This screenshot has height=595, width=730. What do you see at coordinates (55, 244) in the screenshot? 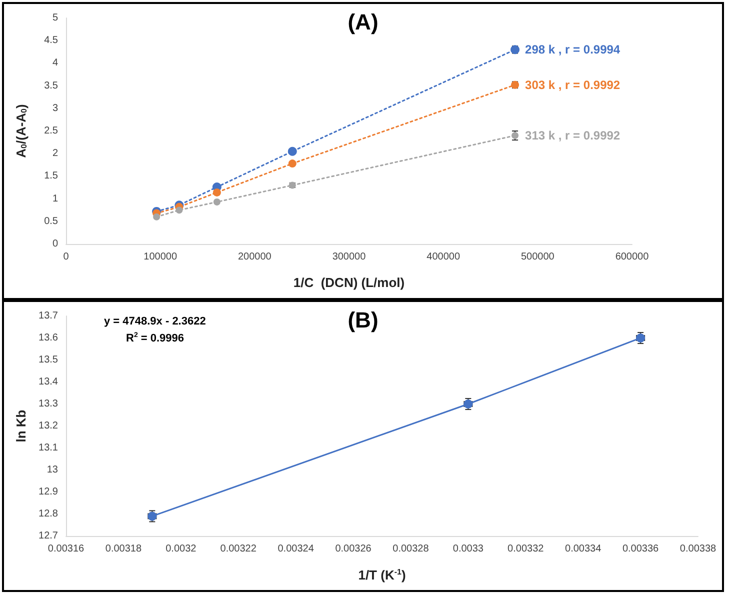
I see `y-tick-label: 0` at bounding box center [55, 244].